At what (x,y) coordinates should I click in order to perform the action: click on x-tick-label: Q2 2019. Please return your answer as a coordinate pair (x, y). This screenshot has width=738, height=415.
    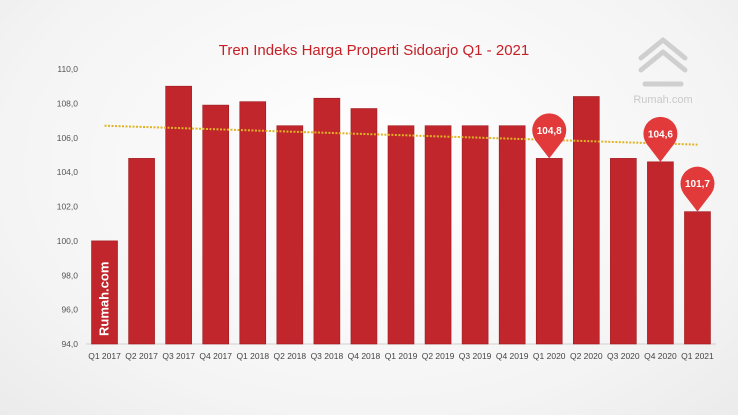
    Looking at the image, I should click on (438, 356).